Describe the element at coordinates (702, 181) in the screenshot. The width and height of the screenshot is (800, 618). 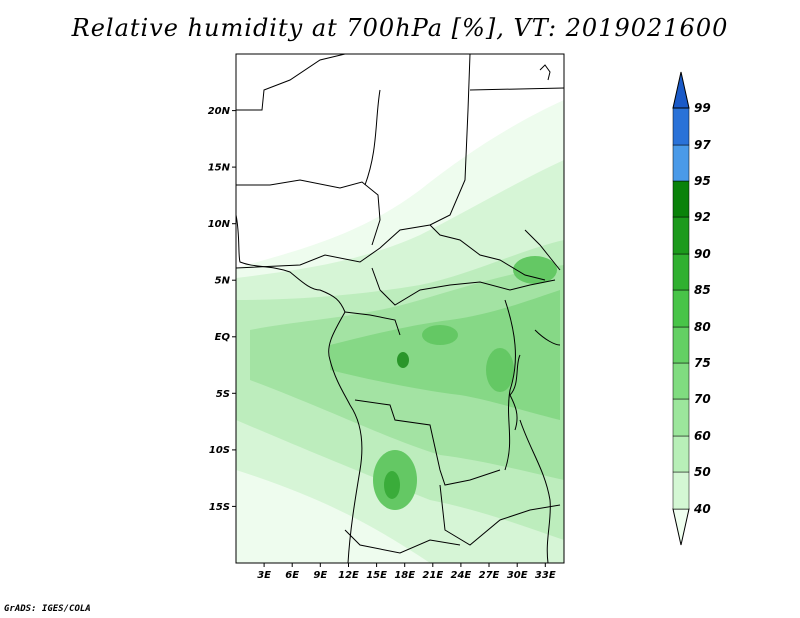
I see `colorbar-label: 95` at that location.